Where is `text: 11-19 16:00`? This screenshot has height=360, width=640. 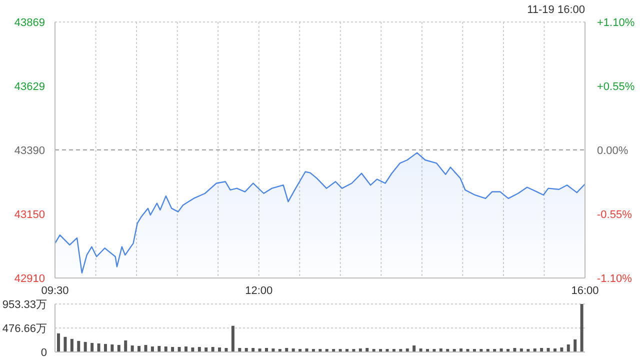
text: 11-19 16:00 is located at coordinates (556, 10).